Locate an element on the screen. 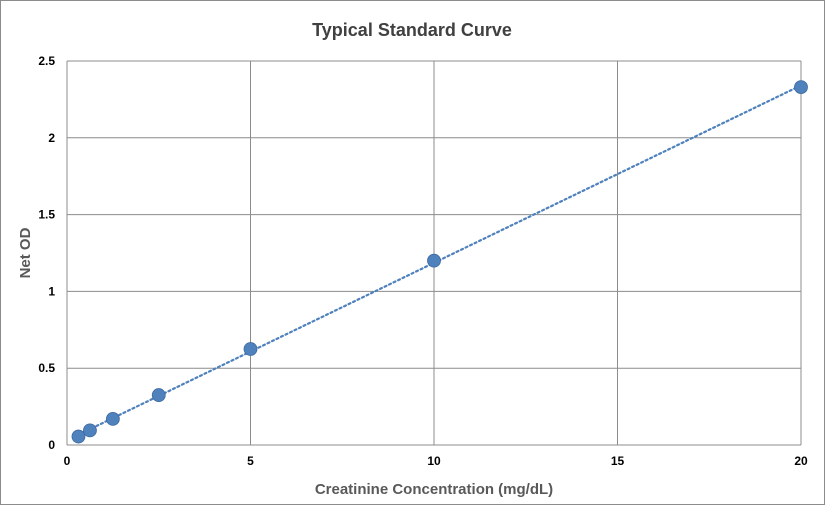 This screenshot has width=825, height=505. y-tick-label: 1 is located at coordinates (51, 291).